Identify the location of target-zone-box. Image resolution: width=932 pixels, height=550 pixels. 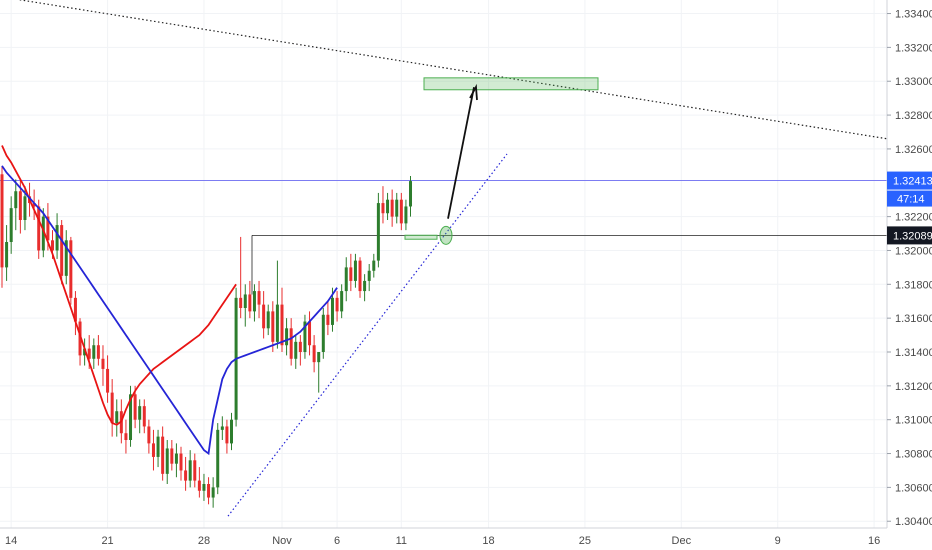
(511, 84).